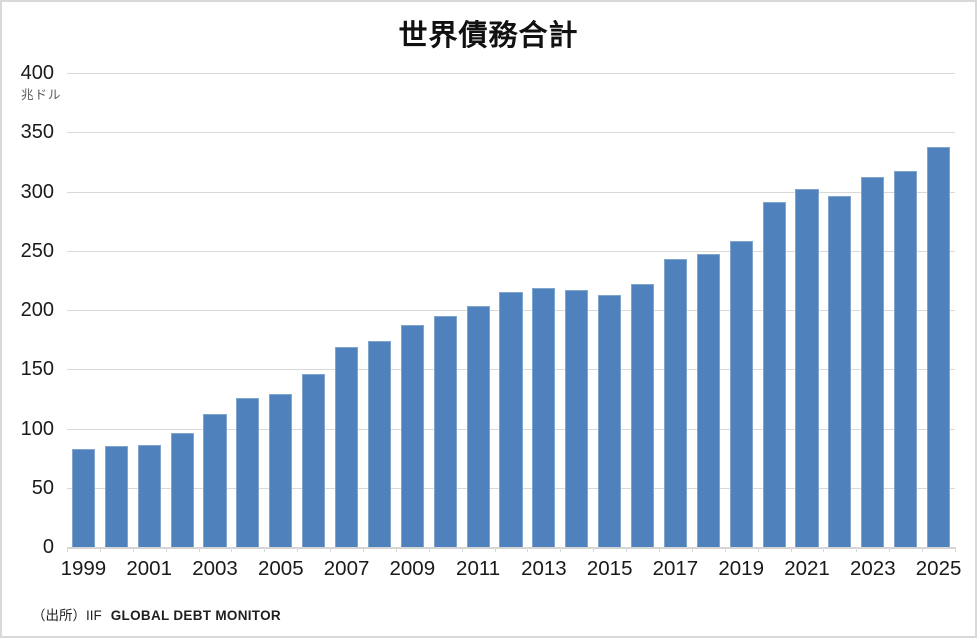 Image resolution: width=977 pixels, height=638 pixels. Describe the element at coordinates (37, 310) in the screenshot. I see `y-tick-label-200: 200` at that location.